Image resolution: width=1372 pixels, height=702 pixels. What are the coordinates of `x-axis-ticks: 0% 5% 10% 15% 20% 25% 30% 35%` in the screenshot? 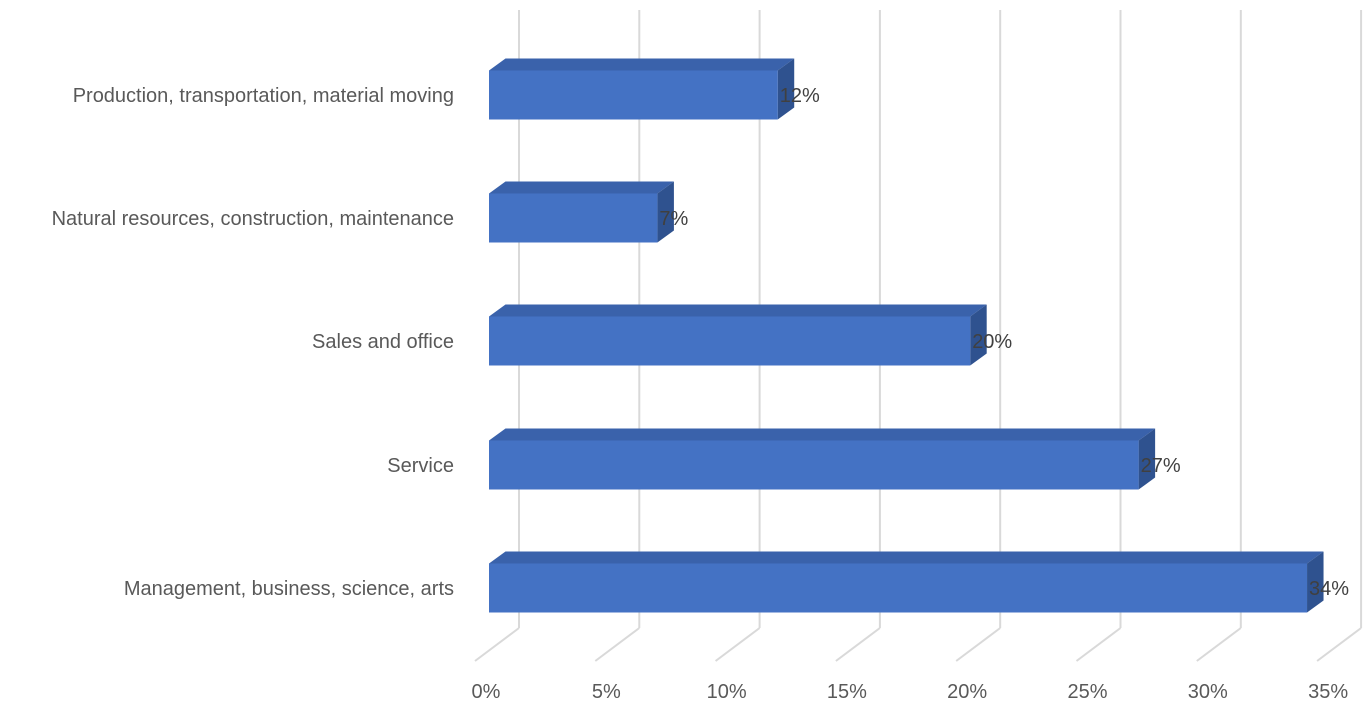 It's located at (910, 691).